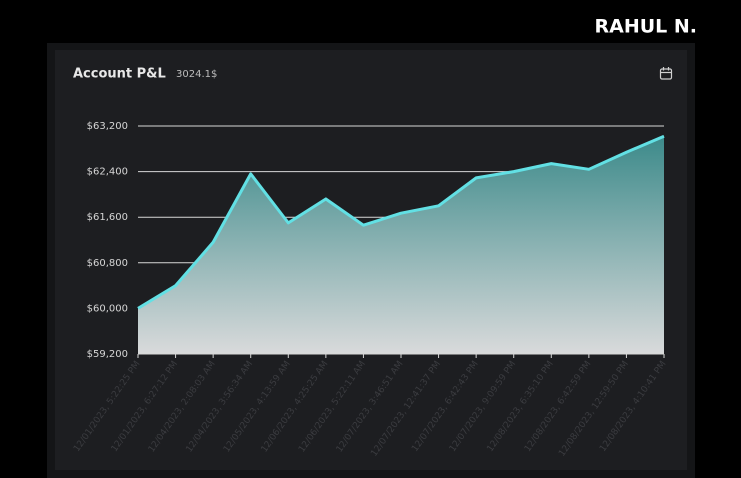 The width and height of the screenshot is (741, 478). I want to click on y-tick-label: $63,200, so click(107, 126).